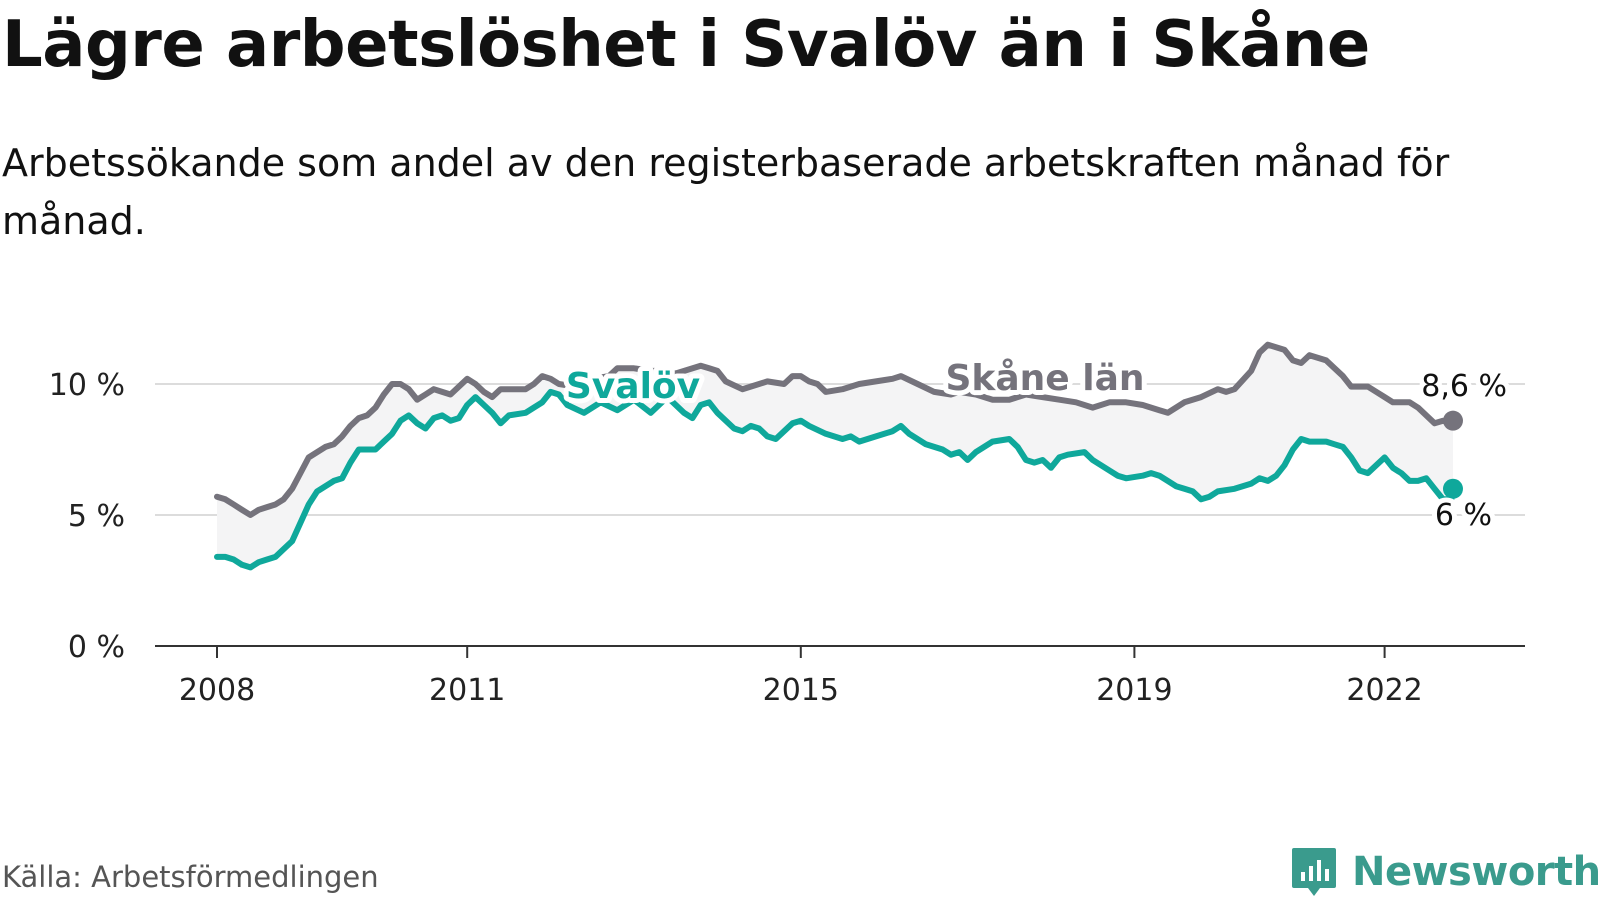 The image size is (1600, 902). I want to click on x-axis-ticks: 2008 2011 2015 2019 2022, so click(801, 677).